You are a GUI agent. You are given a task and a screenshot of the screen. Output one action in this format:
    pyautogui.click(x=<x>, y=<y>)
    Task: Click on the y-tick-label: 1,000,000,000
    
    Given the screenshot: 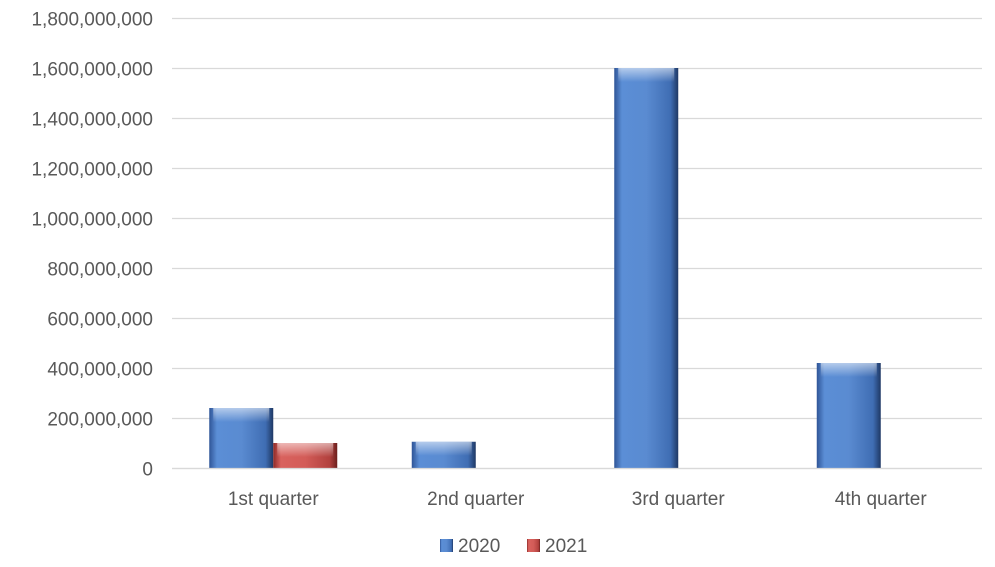 What is the action you would take?
    pyautogui.click(x=92, y=220)
    